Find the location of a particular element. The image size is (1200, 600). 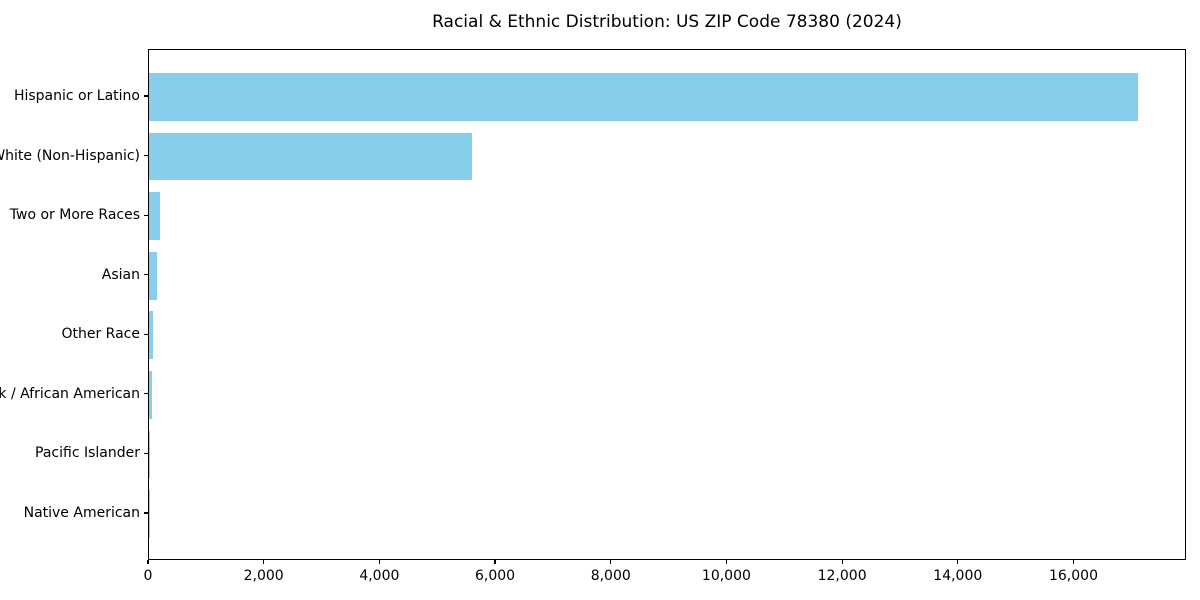

category-label: Black / African American is located at coordinates (70, 393).